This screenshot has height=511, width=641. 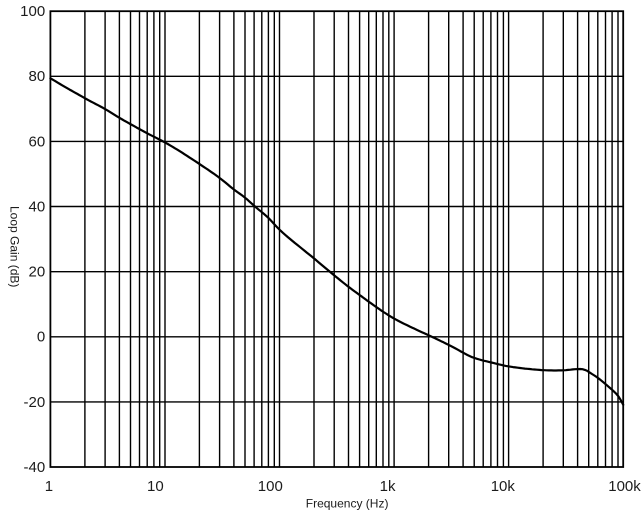 What do you see at coordinates (35, 402) in the screenshot?
I see `svg-text: -20` at bounding box center [35, 402].